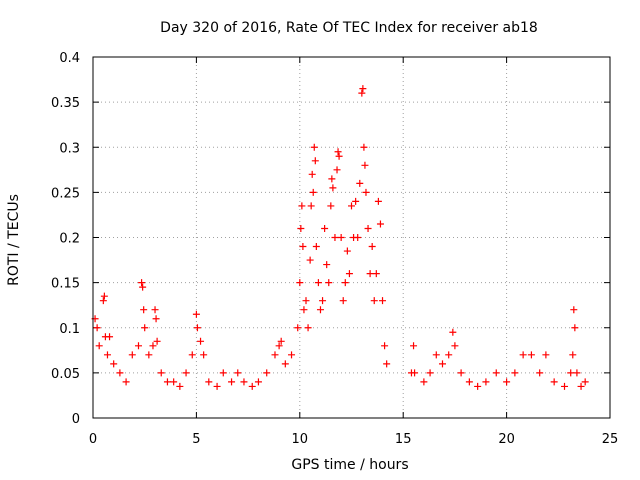 The image size is (640, 480). I want to click on y-tick-label: 0, so click(76, 419).